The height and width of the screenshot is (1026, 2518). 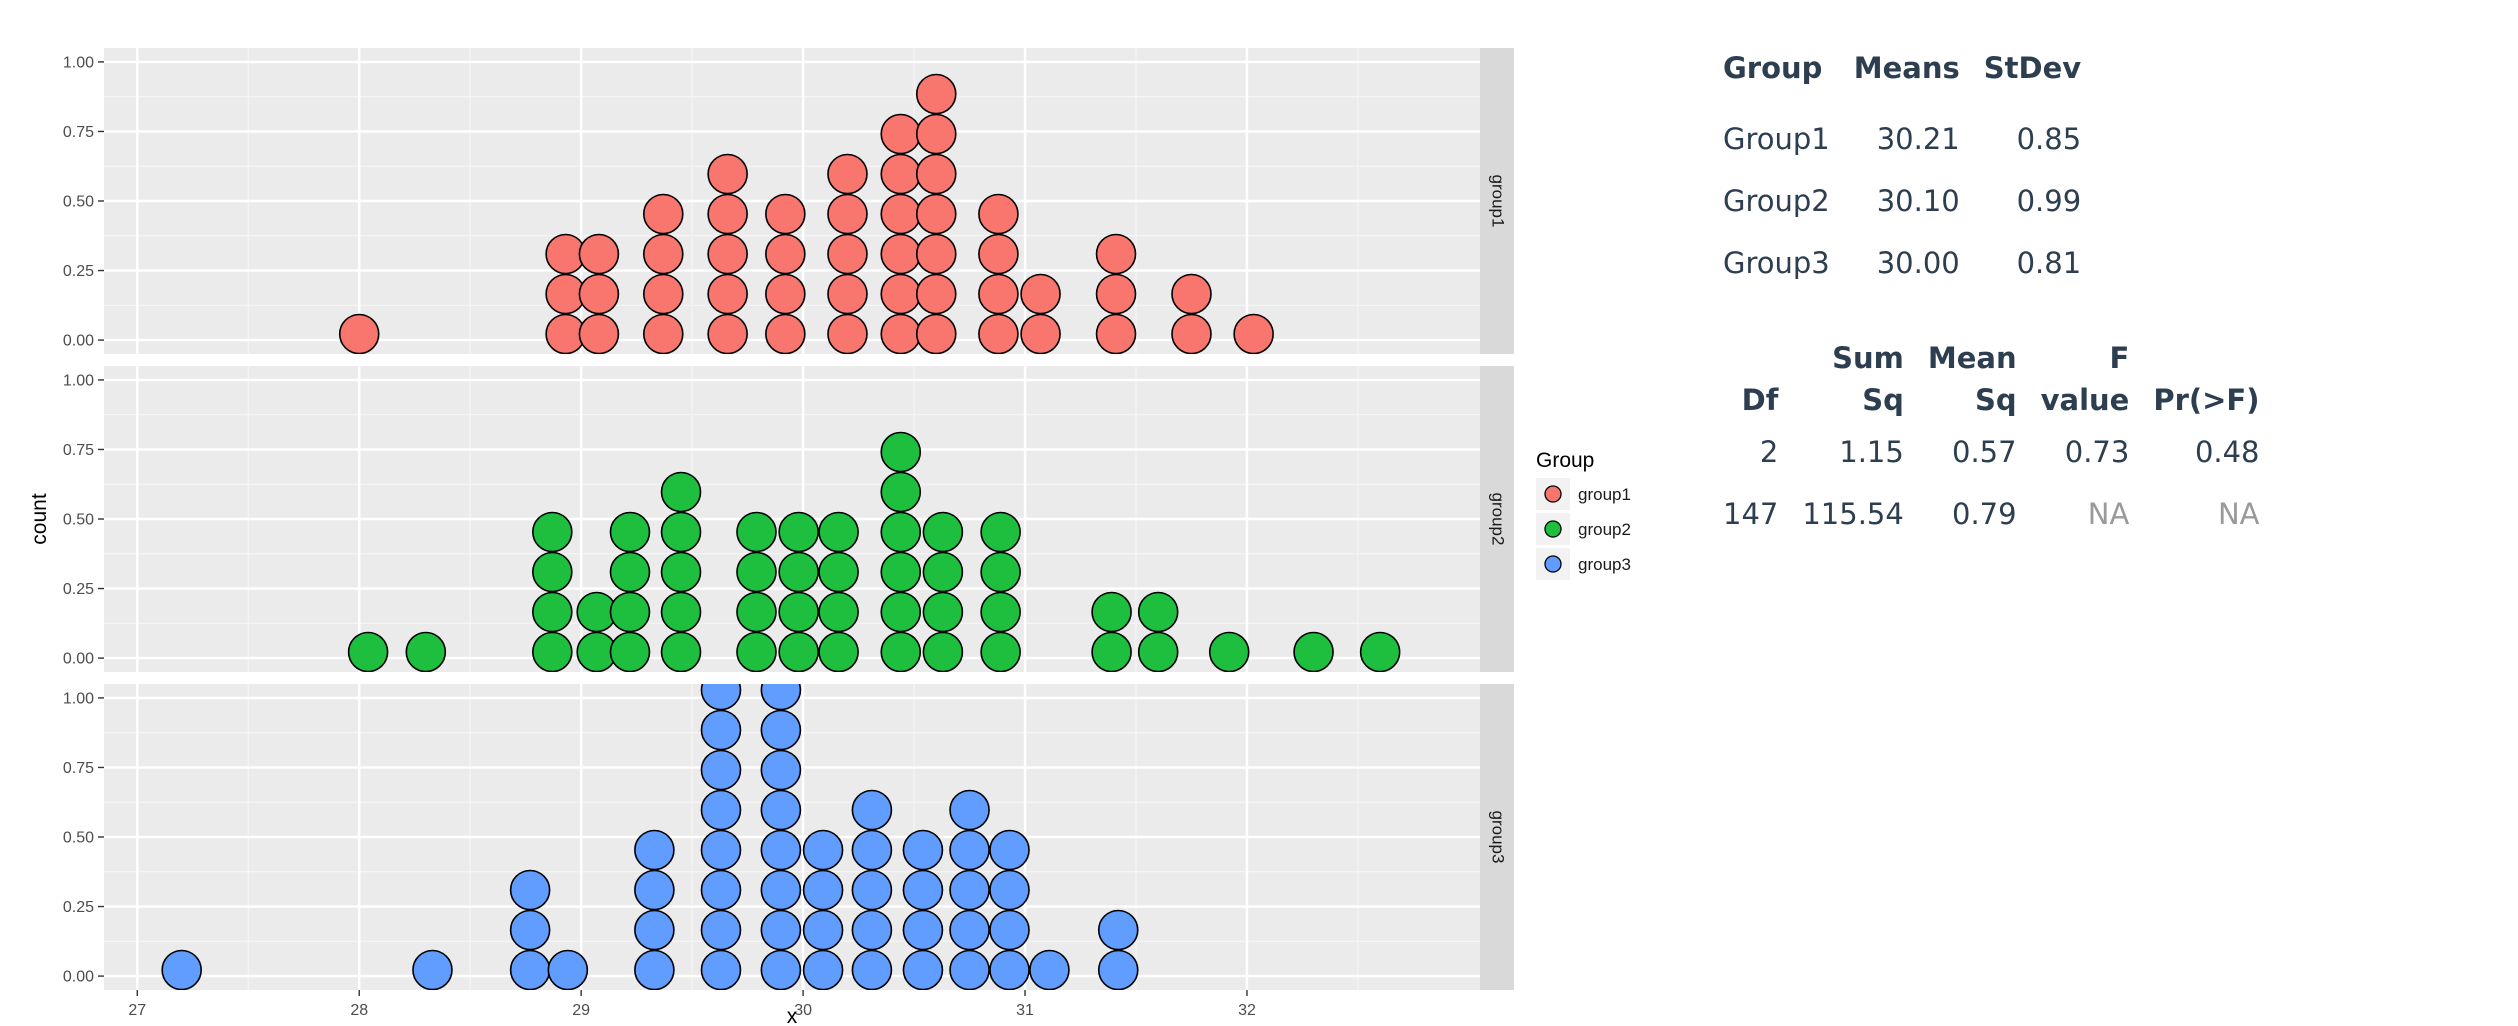 What do you see at coordinates (2032, 68) in the screenshot?
I see `means-header-stdev: StDev` at bounding box center [2032, 68].